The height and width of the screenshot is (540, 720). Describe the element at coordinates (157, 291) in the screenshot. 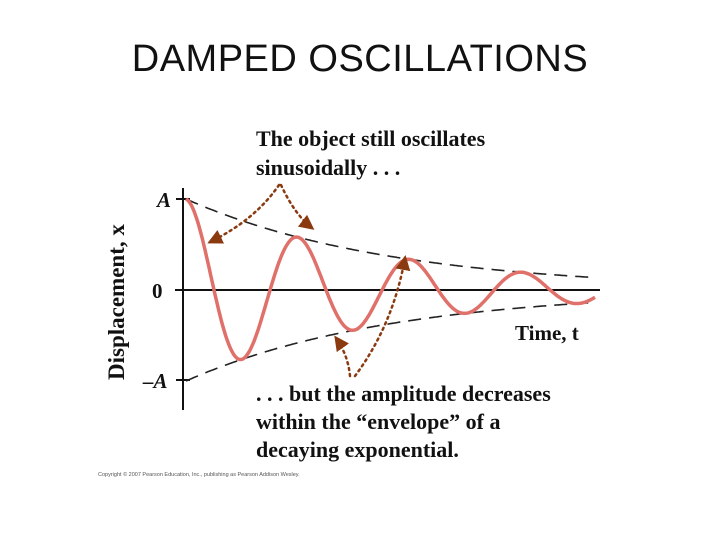

I see `y-tick-label-zero: 0` at that location.